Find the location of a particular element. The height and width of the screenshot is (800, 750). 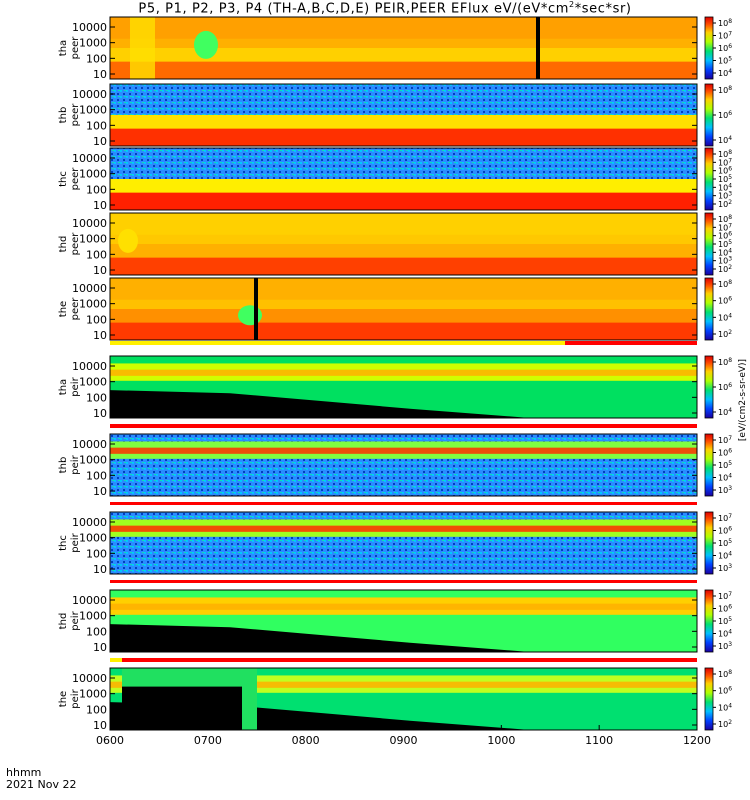

x-tick-label: 0800 is located at coordinates (306, 740).